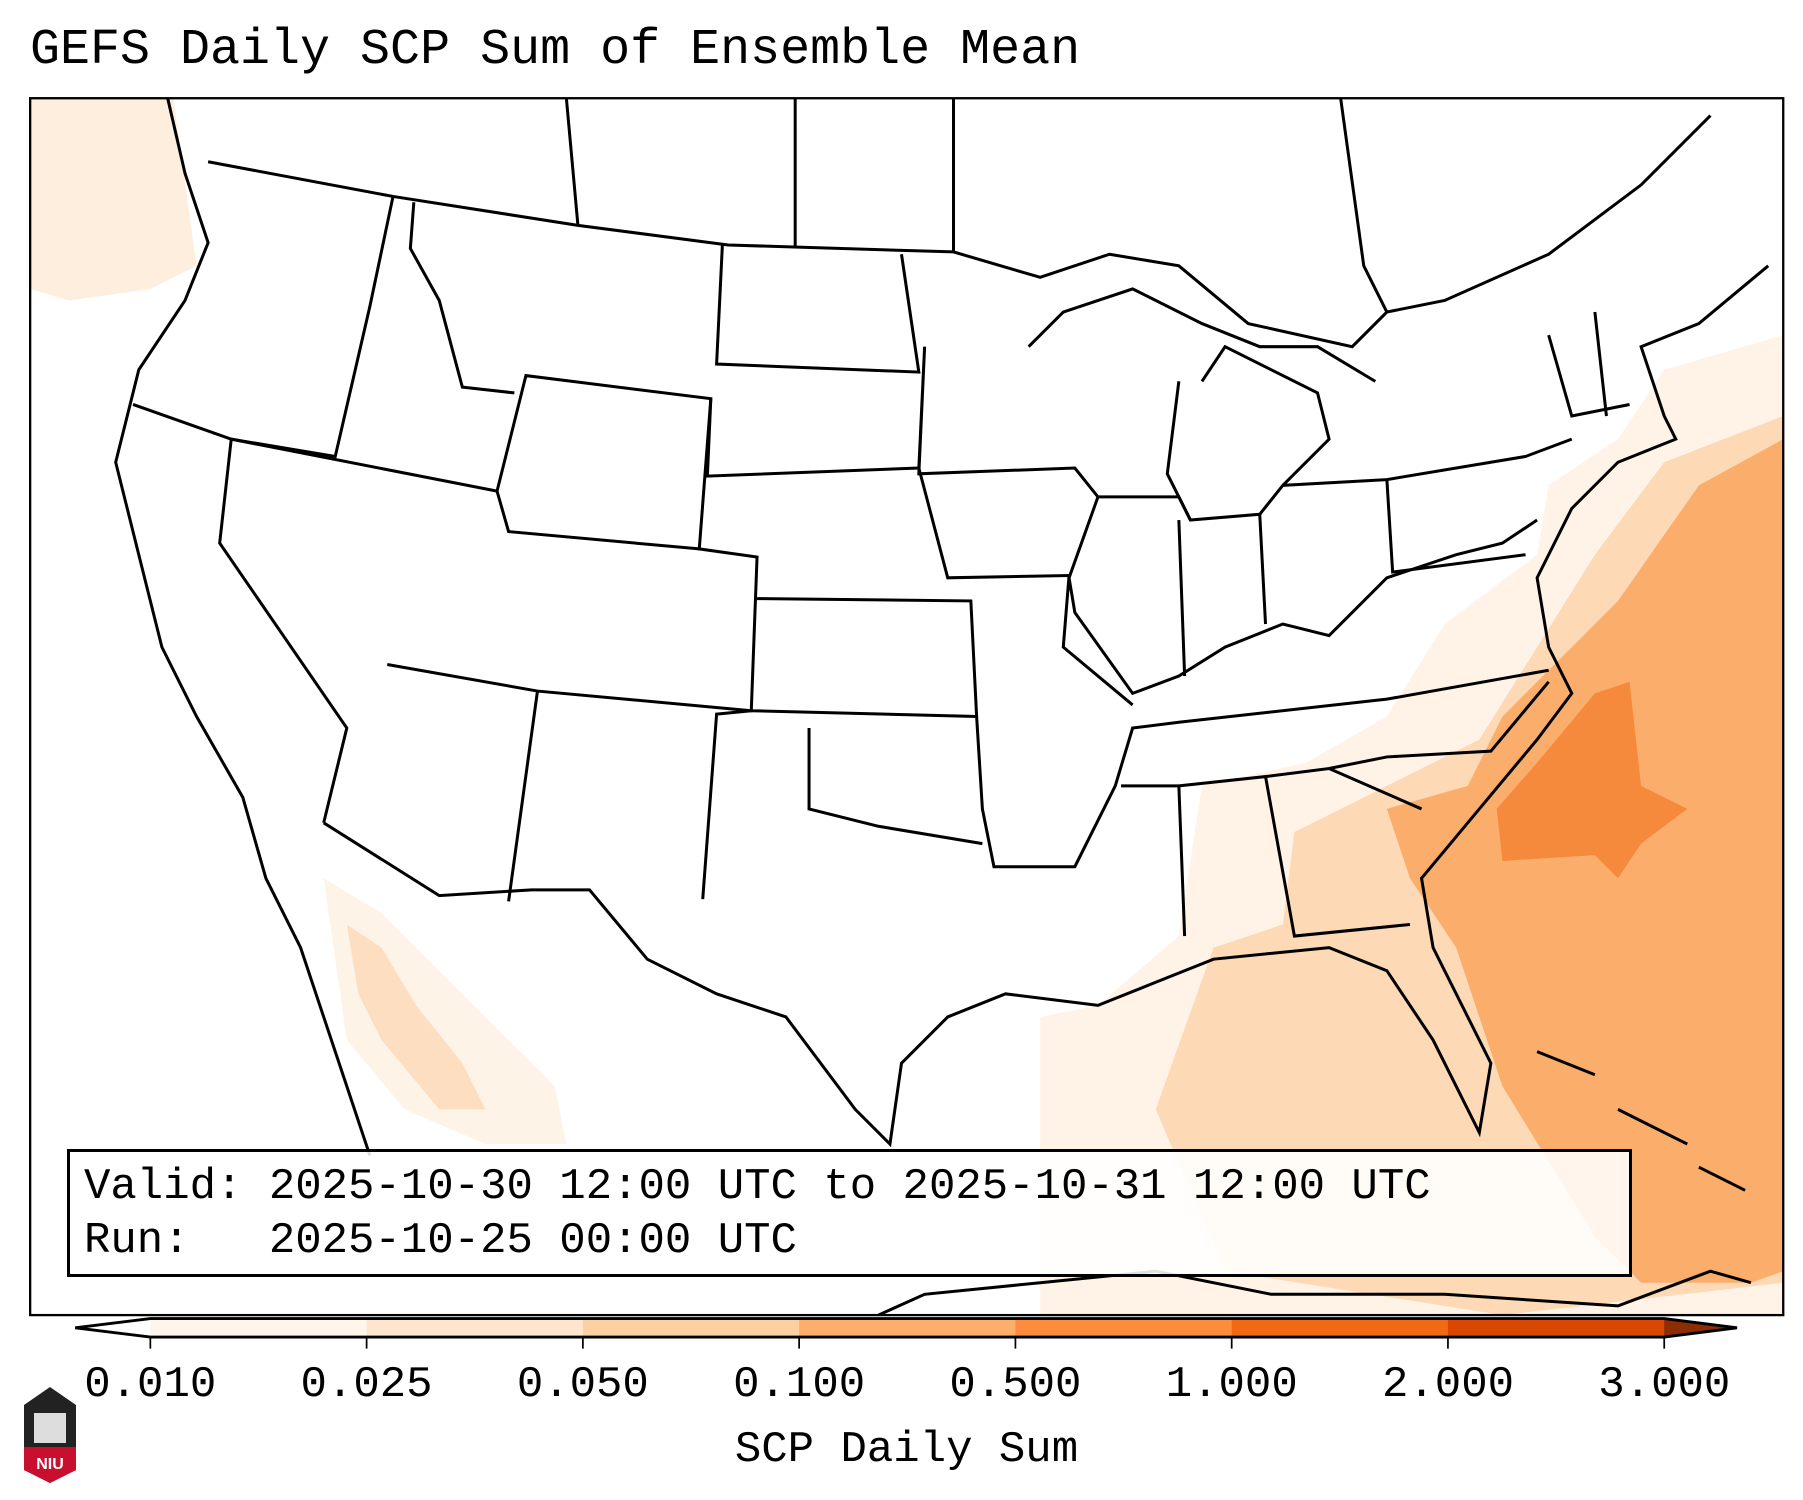  Describe the element at coordinates (906, 1450) in the screenshot. I see `colorbar-label: SCP Daily Sum` at that location.